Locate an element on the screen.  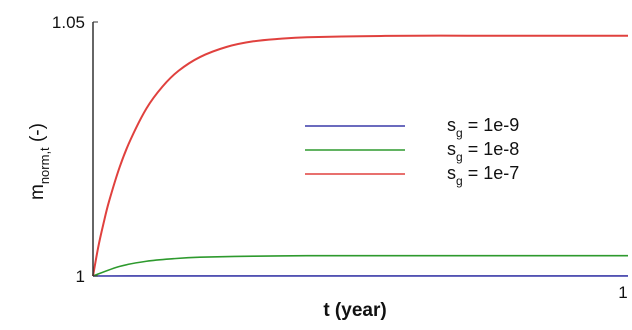
y-tick-label: 1 is located at coordinates (80, 276).